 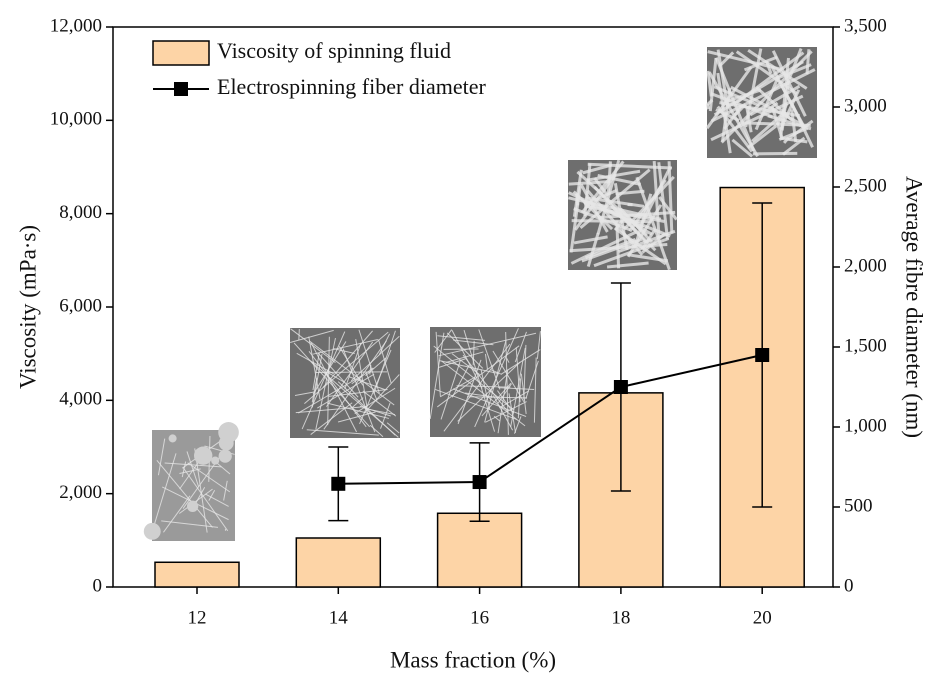 What do you see at coordinates (865, 105) in the screenshot?
I see `y2-tick-label: 3,000` at bounding box center [865, 105].